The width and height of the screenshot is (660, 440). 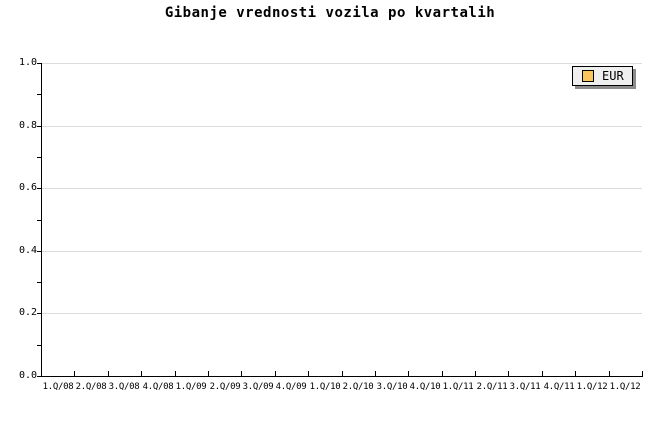 I want to click on x-axis-tick-label: 2.Q/10, so click(x=358, y=387).